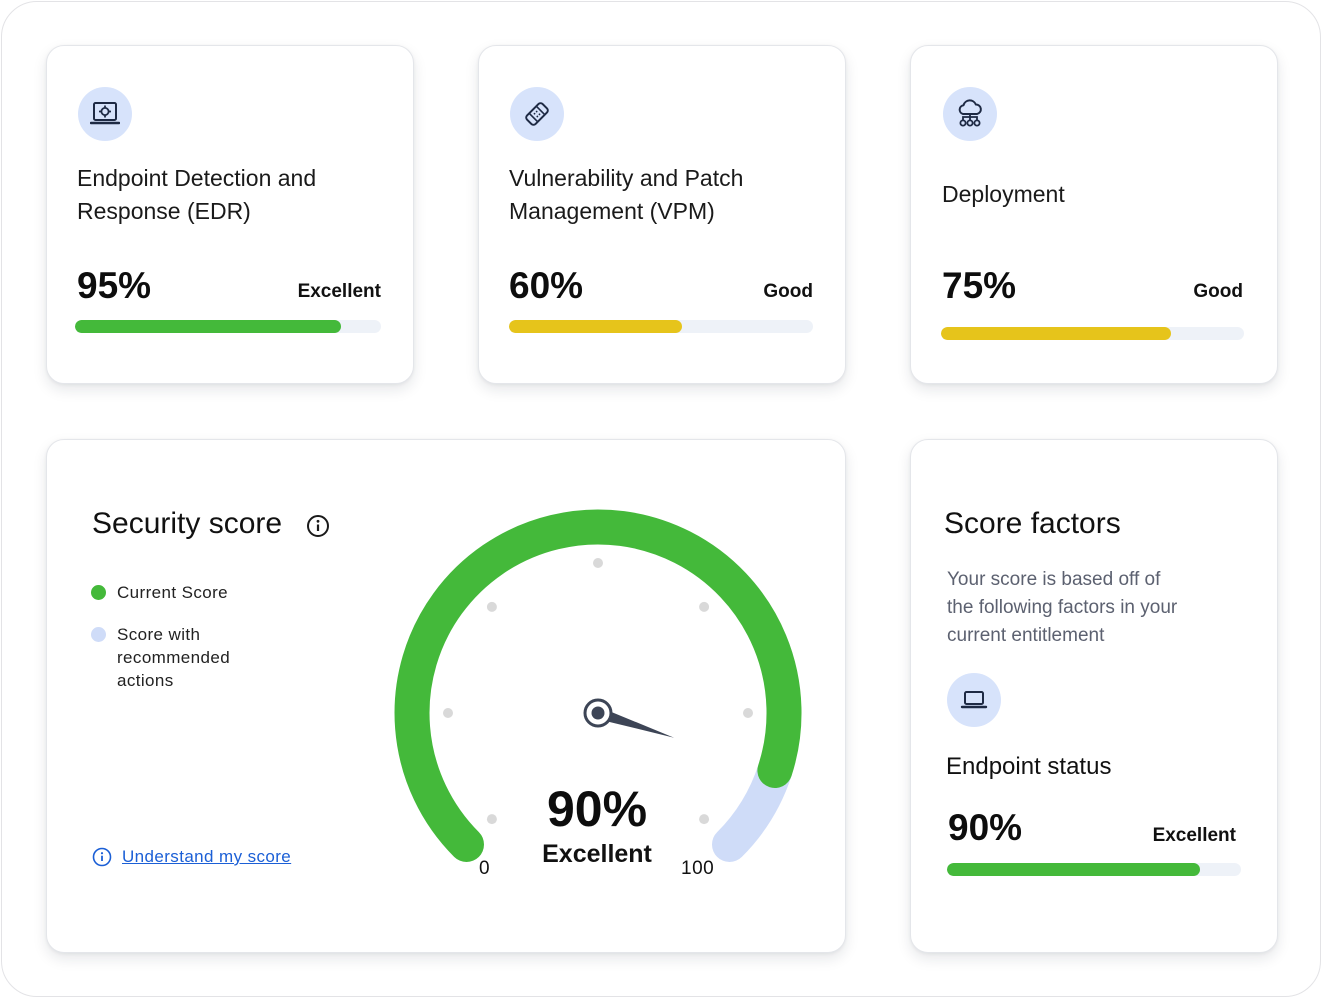  What do you see at coordinates (318, 526) in the screenshot?
I see `info-icon` at bounding box center [318, 526].